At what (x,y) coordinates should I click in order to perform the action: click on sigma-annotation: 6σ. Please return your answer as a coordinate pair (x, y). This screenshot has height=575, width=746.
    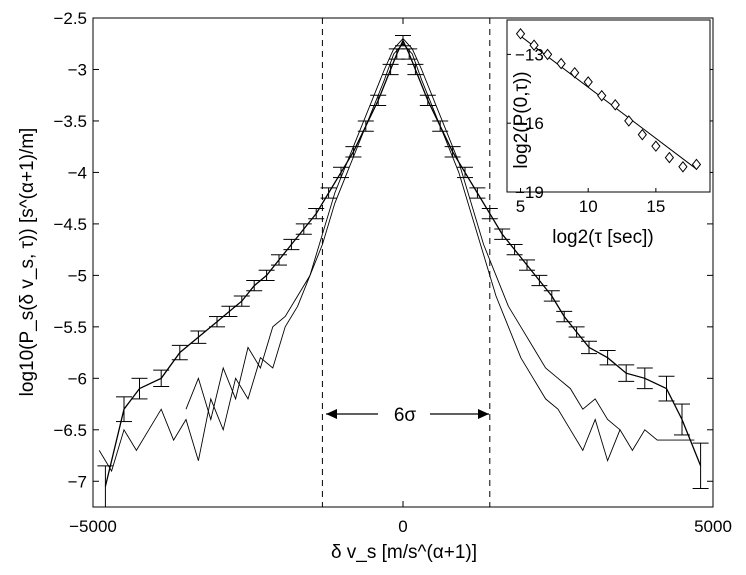
    Looking at the image, I should click on (407, 415).